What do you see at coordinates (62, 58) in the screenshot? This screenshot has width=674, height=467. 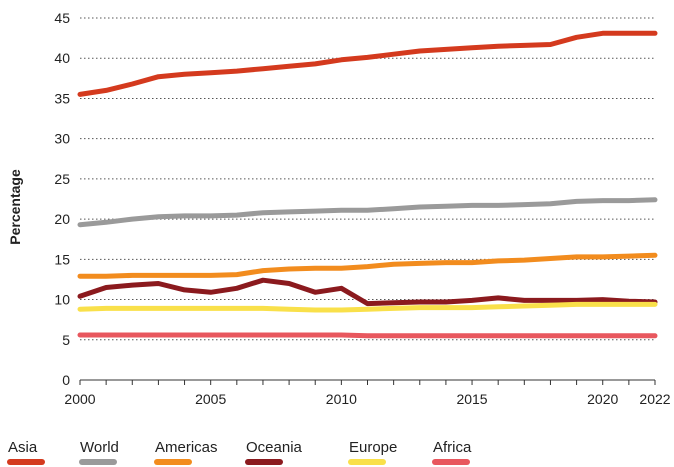 I see `y-tick-label: 40` at bounding box center [62, 58].